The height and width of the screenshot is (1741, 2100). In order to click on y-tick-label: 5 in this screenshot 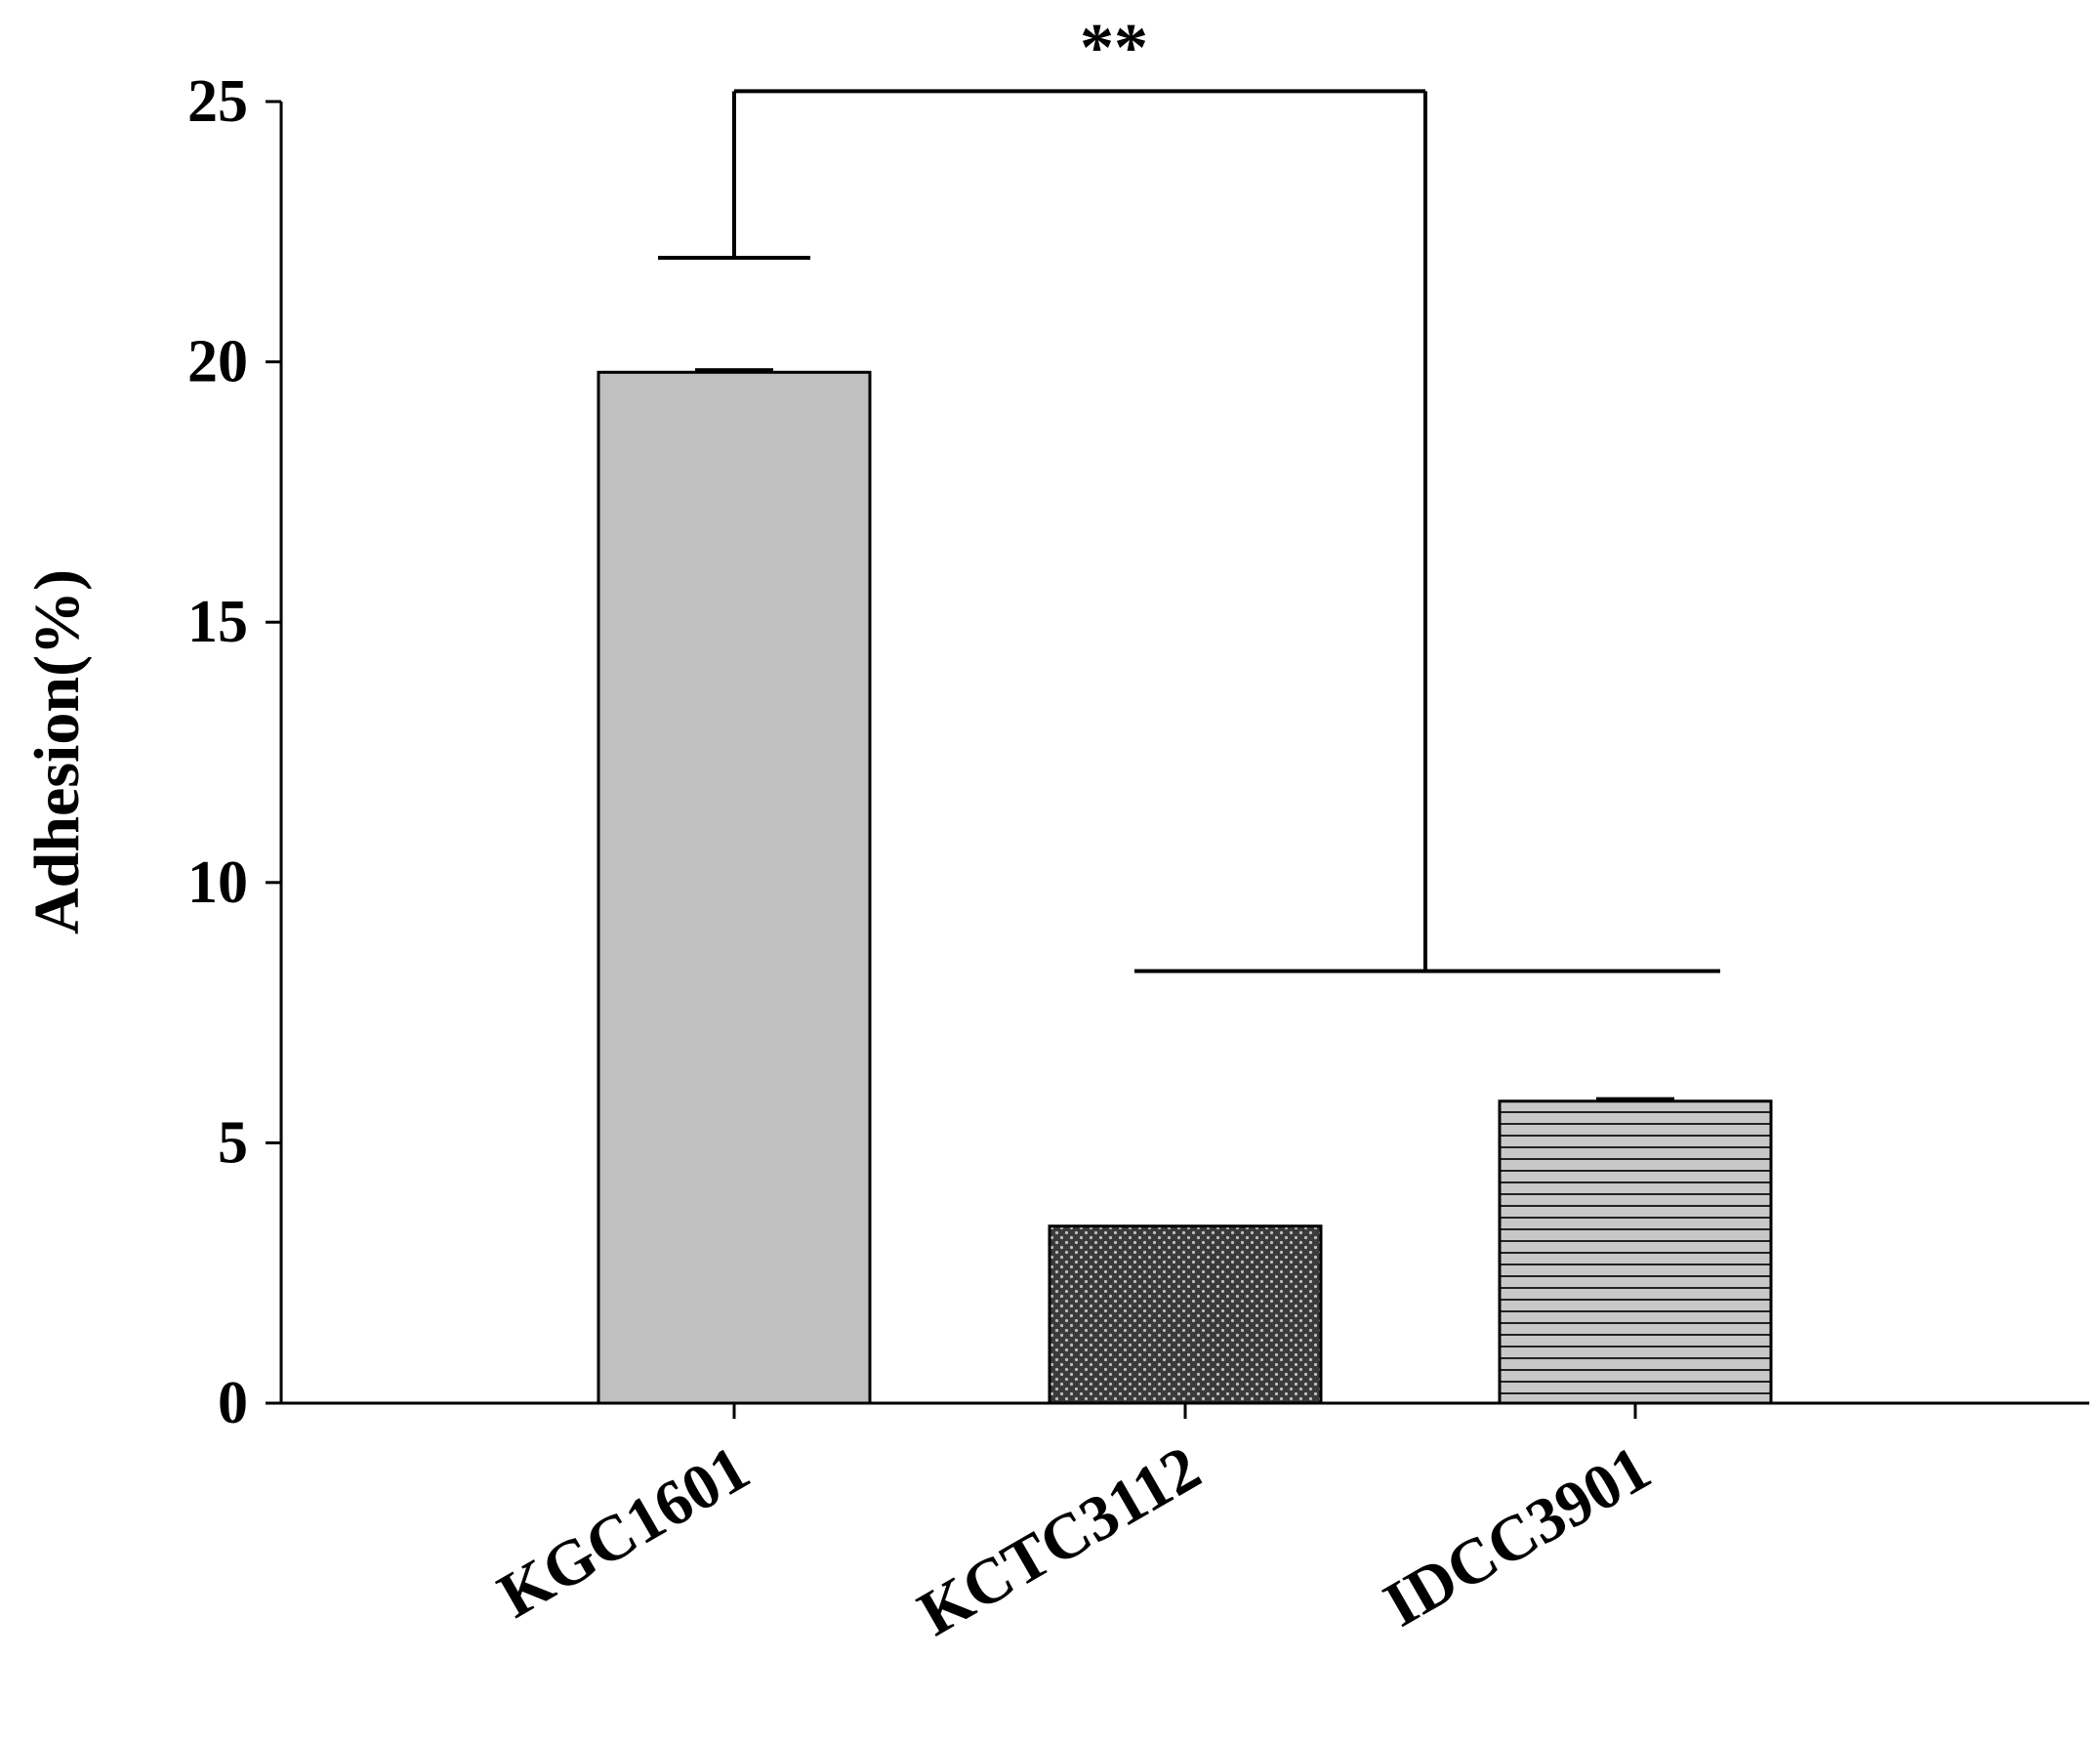, I will do `click(233, 1142)`.